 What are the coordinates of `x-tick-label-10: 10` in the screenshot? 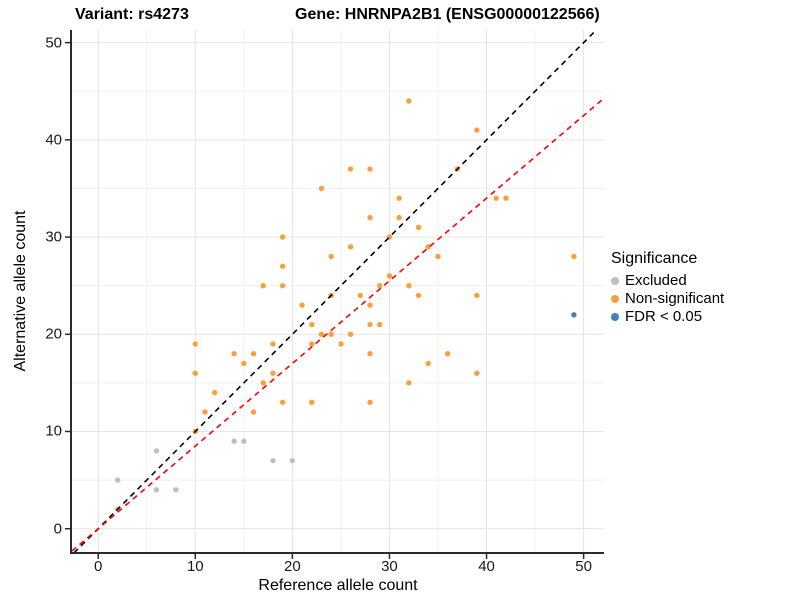 It's located at (195, 566).